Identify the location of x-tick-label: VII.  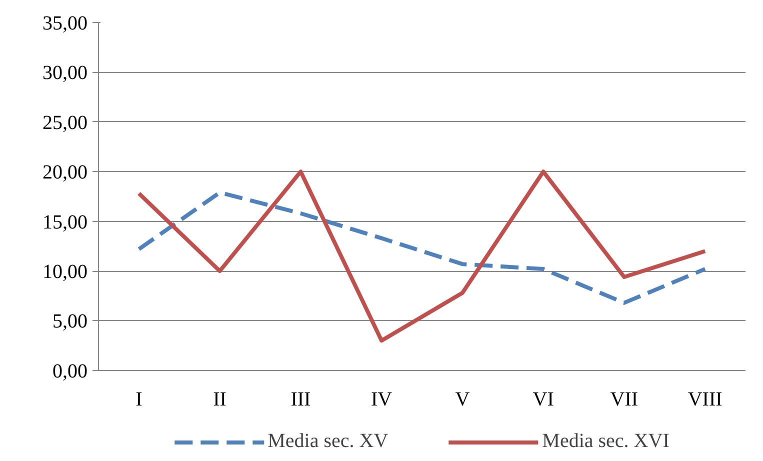
(624, 399).